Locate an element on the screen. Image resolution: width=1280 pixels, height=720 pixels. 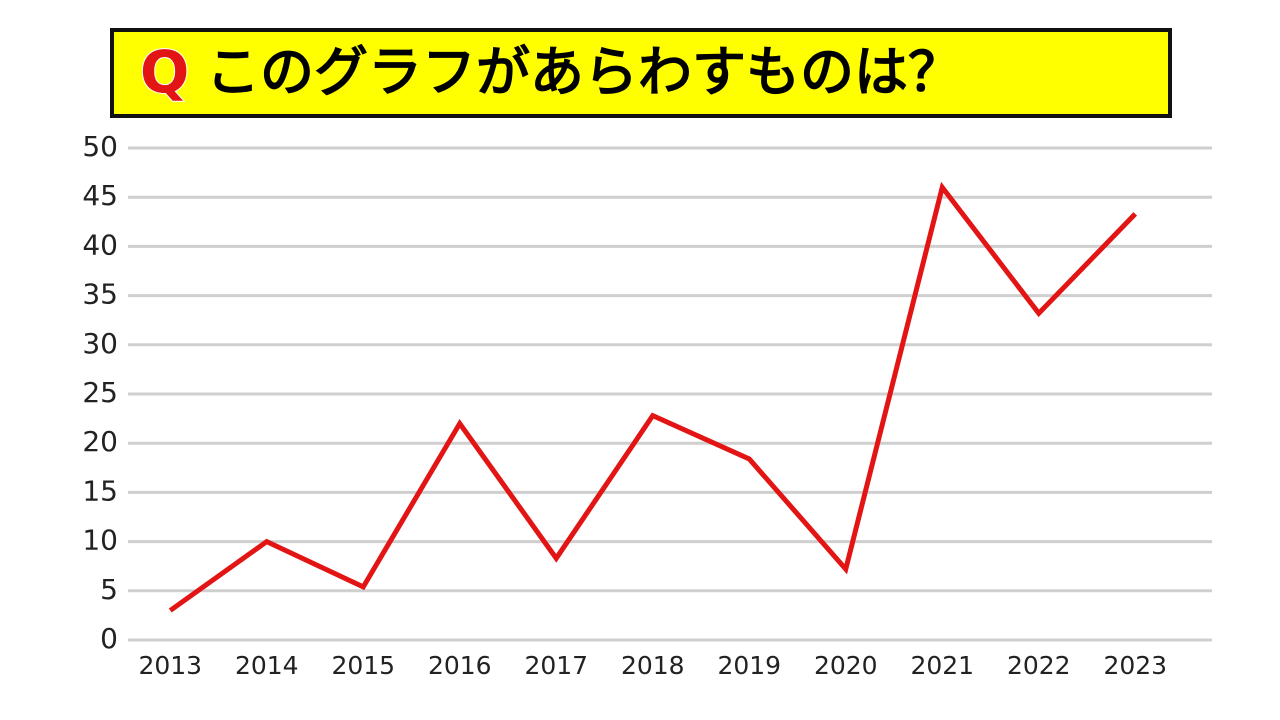
x-tick-label: 2021 is located at coordinates (942, 665).